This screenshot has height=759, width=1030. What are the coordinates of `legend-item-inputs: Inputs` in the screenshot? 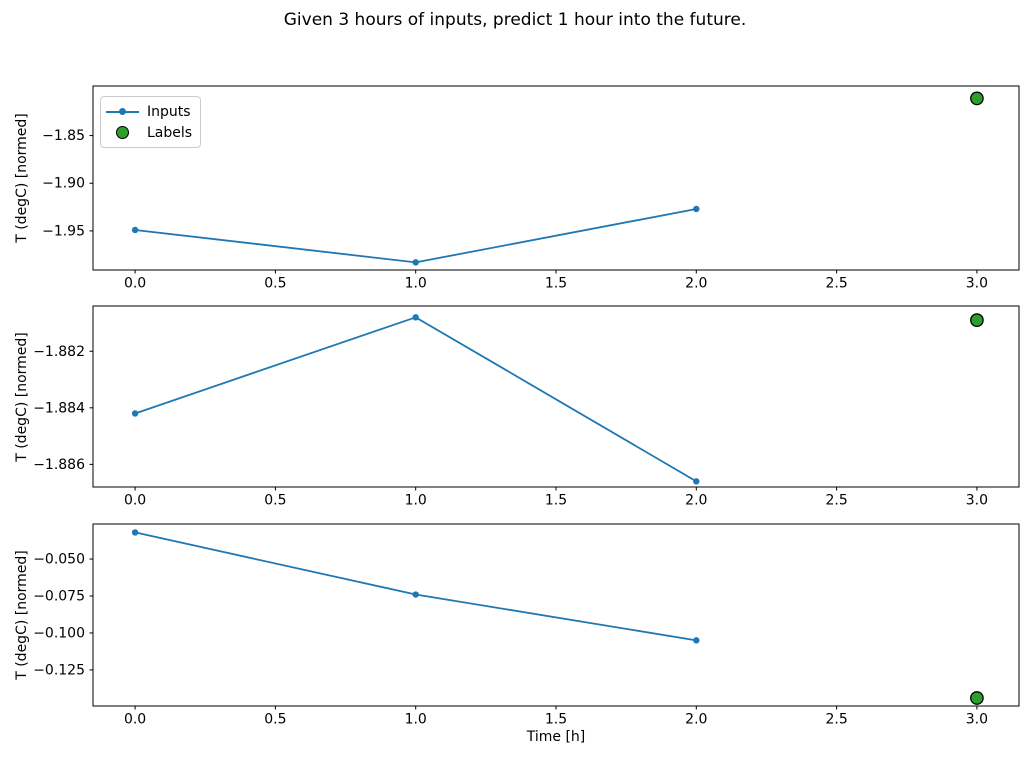 It's located at (150, 111).